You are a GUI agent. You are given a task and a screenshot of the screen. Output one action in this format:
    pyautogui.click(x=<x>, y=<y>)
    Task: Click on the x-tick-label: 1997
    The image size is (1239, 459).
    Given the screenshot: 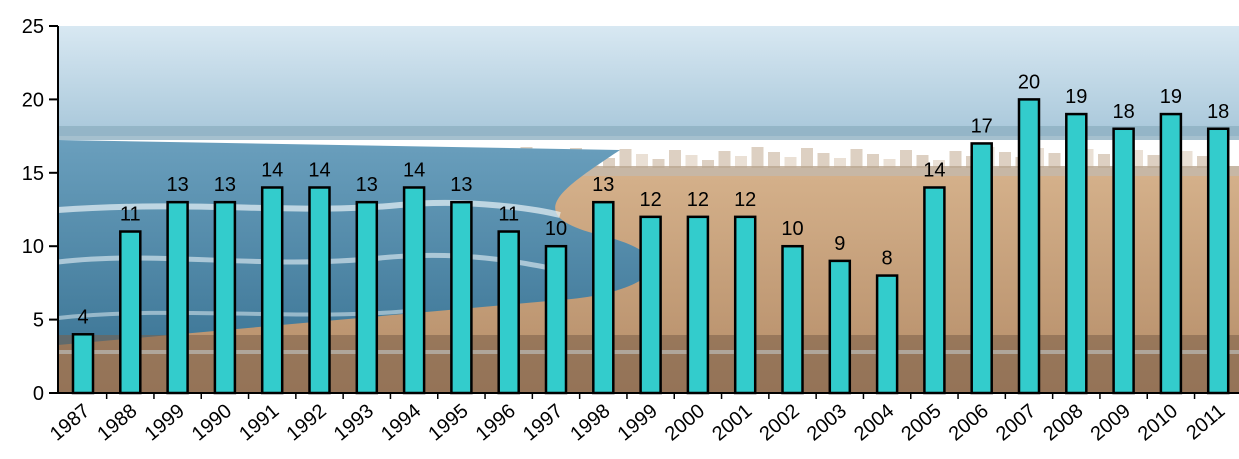 What is the action you would take?
    pyautogui.click(x=543, y=422)
    